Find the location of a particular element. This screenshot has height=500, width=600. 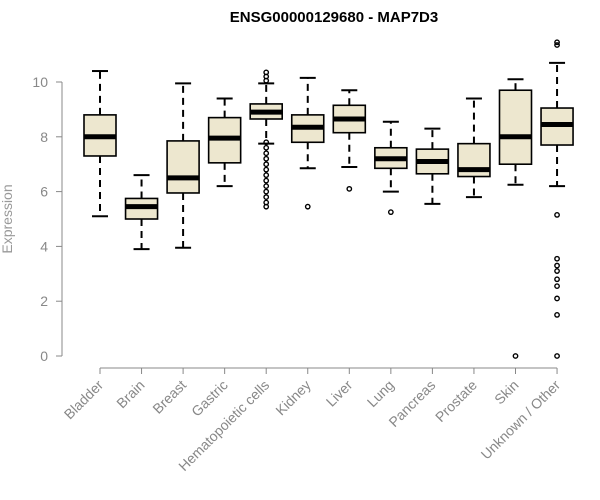

y-axis-label: Expression is located at coordinates (7, 218).